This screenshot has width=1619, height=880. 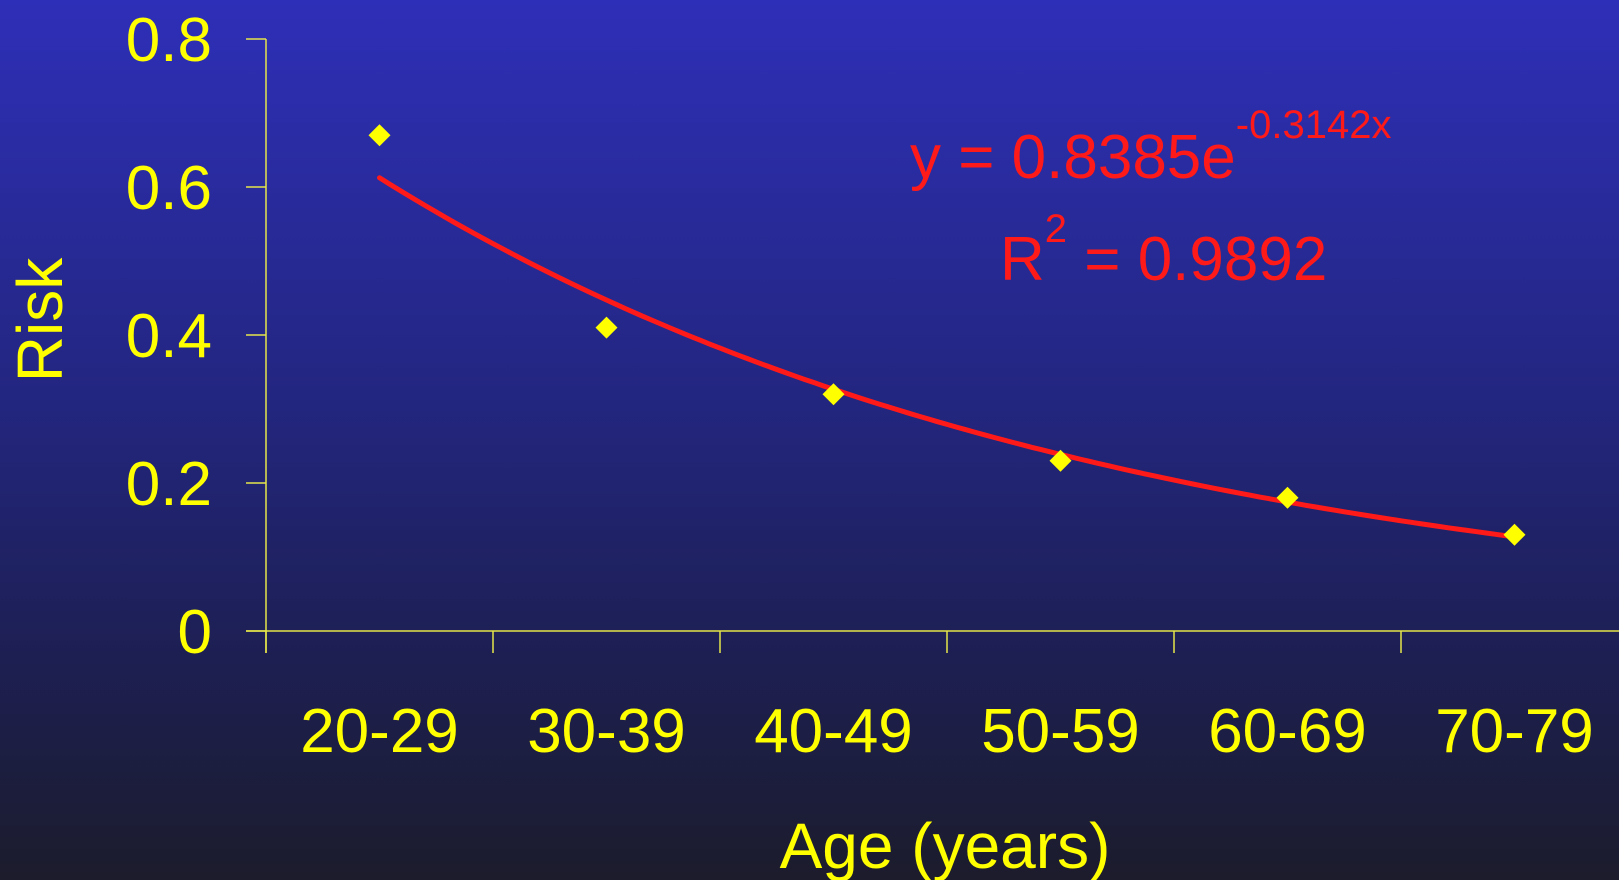 I want to click on x-tick-label: 20-29, so click(x=379, y=731).